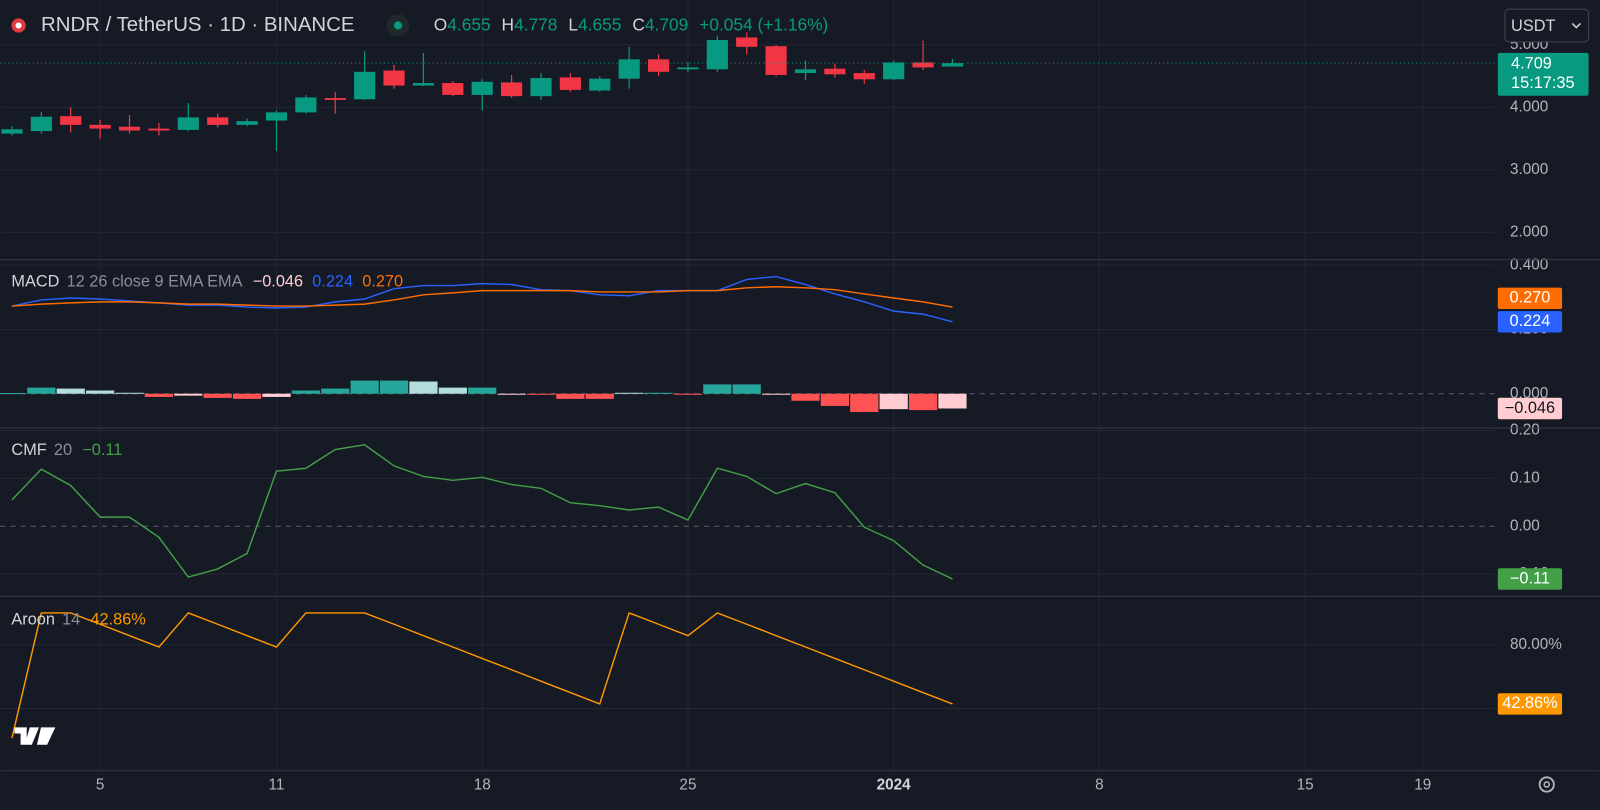 Image resolution: width=1600 pixels, height=810 pixels. I want to click on market-status-dot, so click(398, 25).